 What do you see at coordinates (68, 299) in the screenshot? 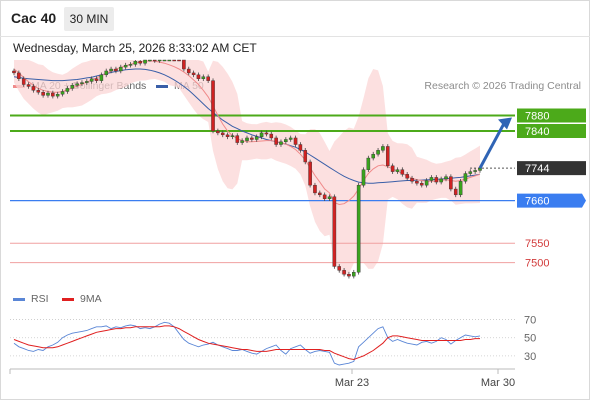
I see `ma9-swatch` at bounding box center [68, 299].